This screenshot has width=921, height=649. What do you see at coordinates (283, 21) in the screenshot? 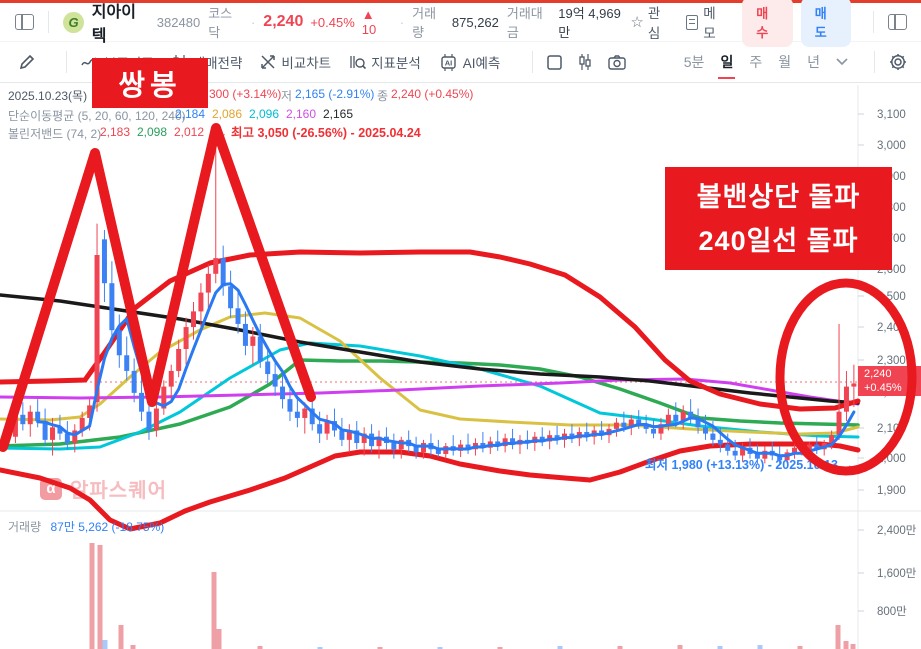
I see `current-price: 2,240` at bounding box center [283, 21].